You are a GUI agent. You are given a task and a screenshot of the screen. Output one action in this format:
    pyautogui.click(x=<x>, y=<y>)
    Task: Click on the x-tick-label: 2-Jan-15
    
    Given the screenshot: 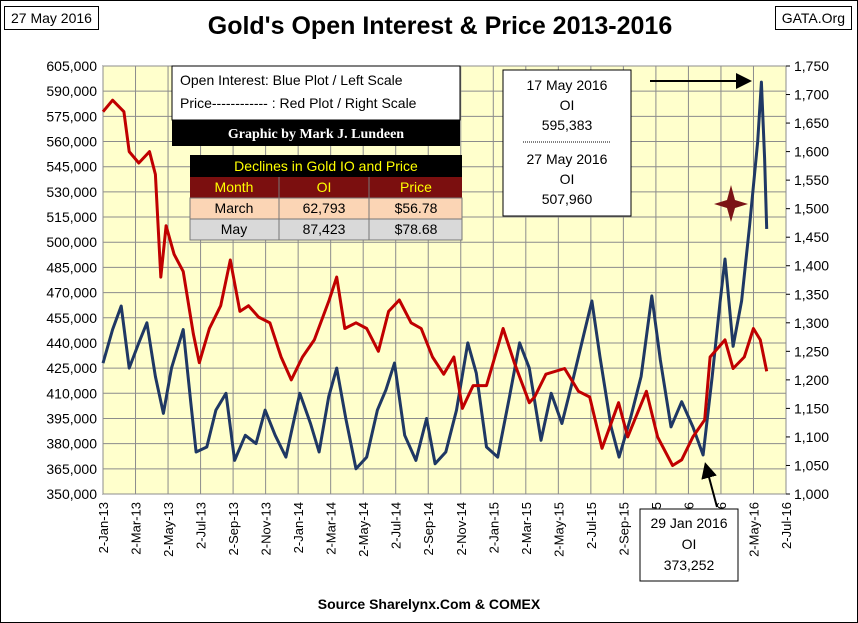 What is the action you would take?
    pyautogui.click(x=493, y=527)
    